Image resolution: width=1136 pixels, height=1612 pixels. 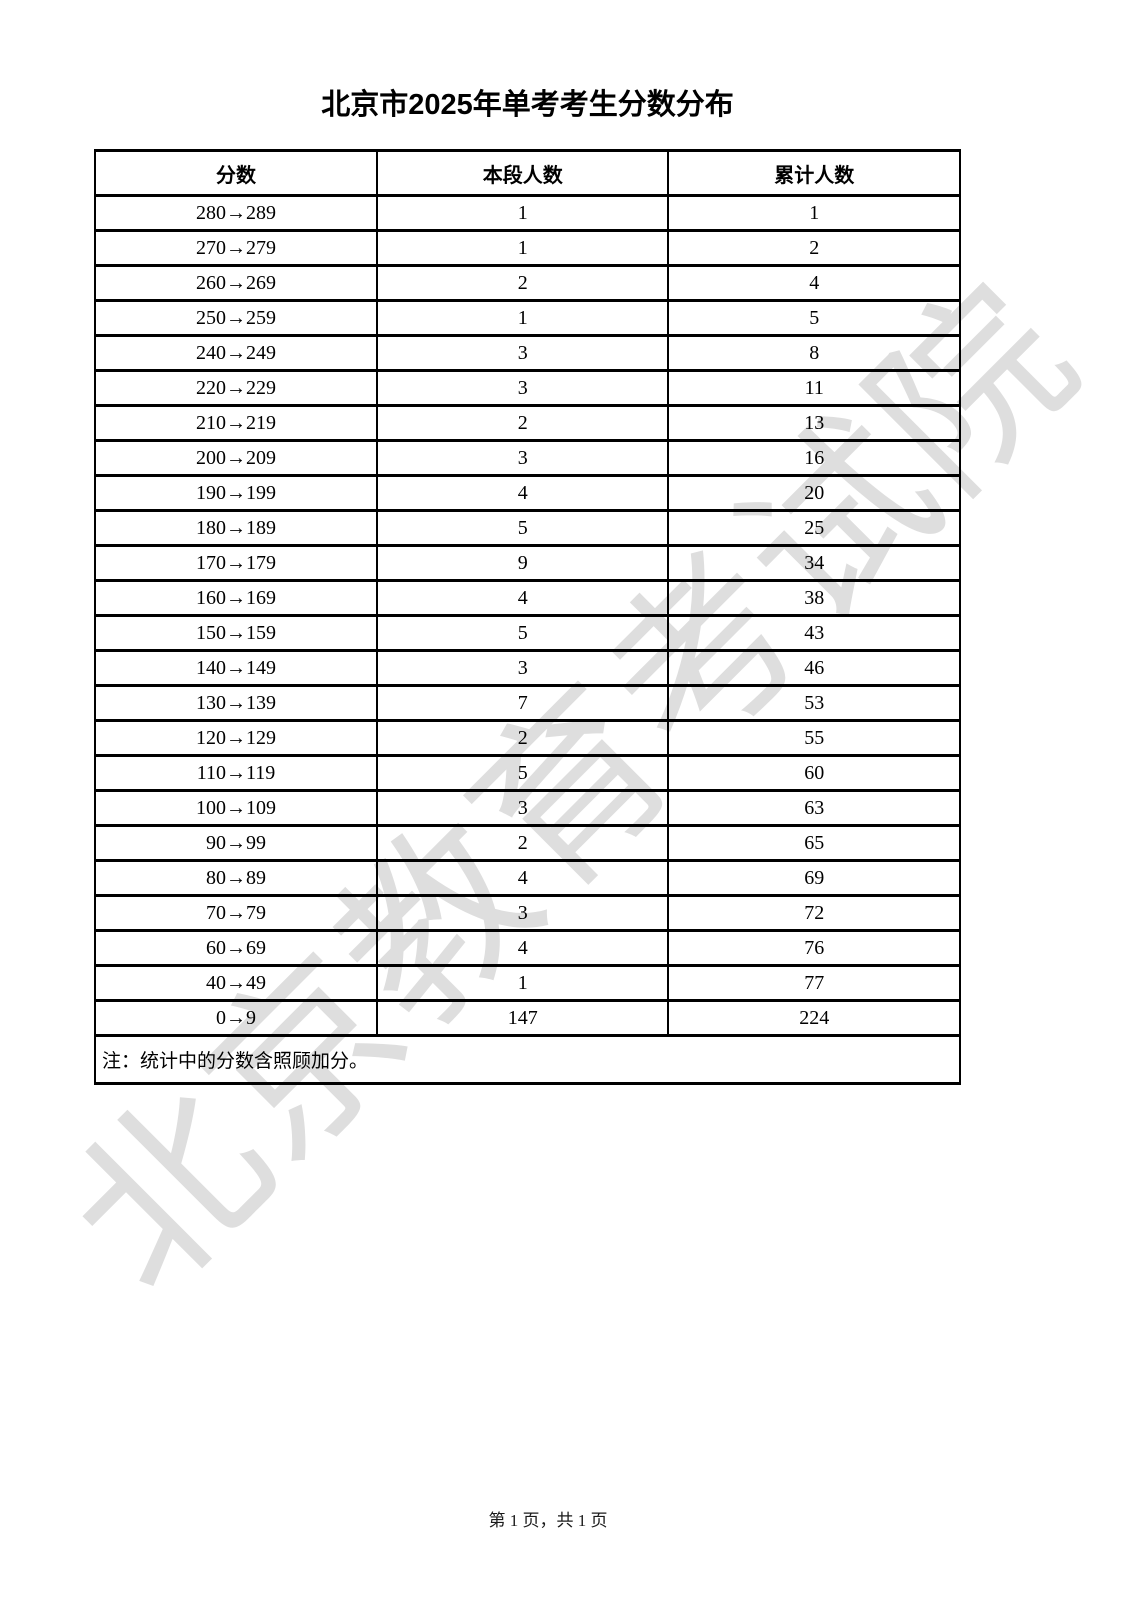 I want to click on table-row: 130→139 7 53, so click(x=527, y=703).